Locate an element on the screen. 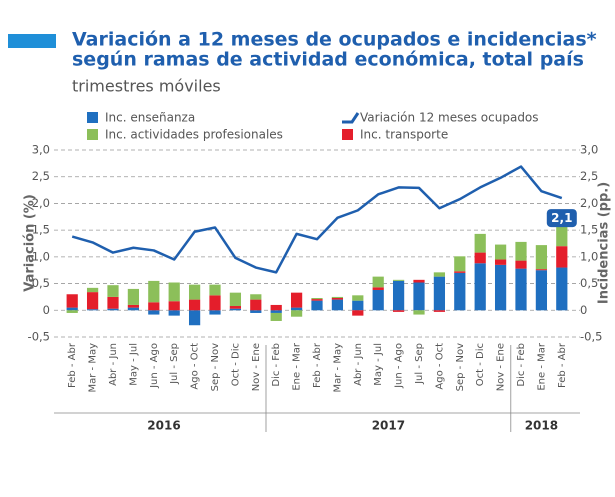 This screenshot has height=497, width=615. y-tick-label: -0,5 is located at coordinates (39, 337).